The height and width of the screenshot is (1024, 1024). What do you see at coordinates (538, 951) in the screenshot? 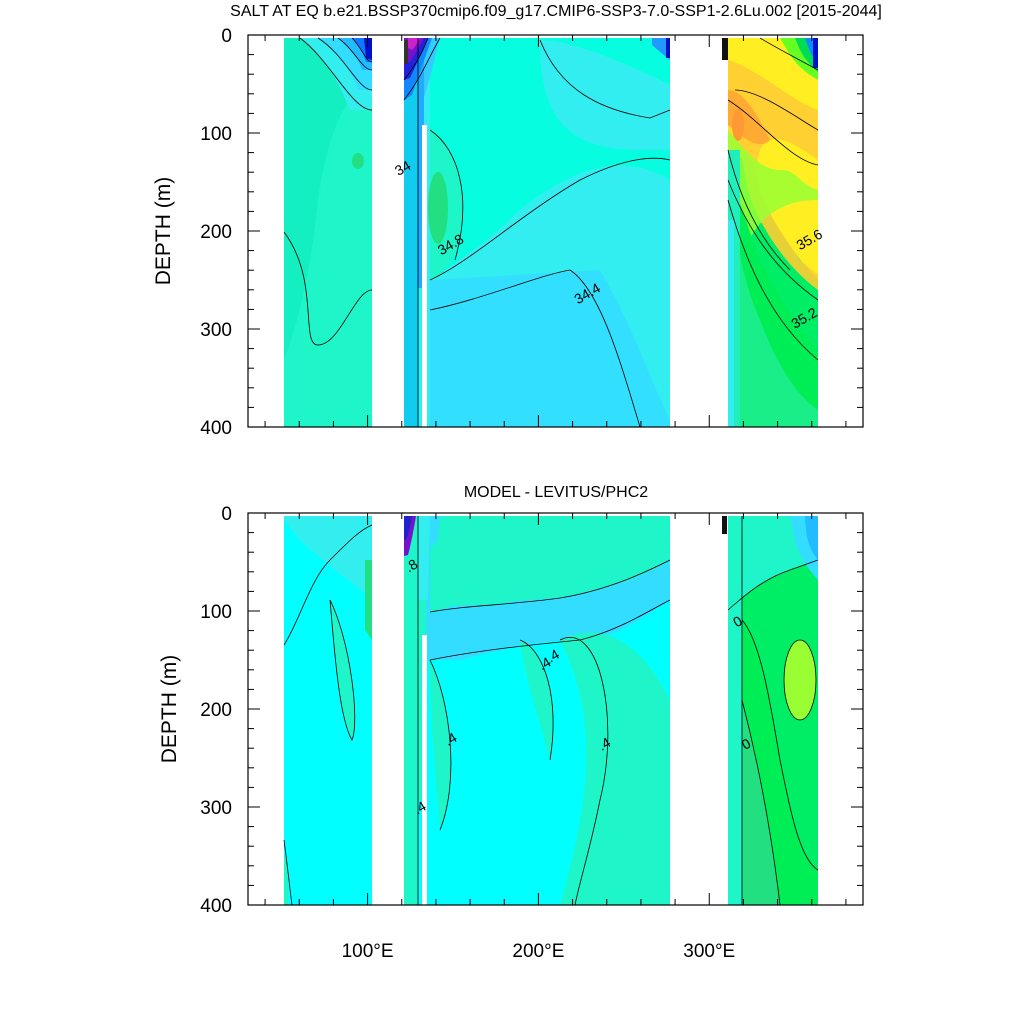
I see `x-tick-label: 200°E` at bounding box center [538, 951].